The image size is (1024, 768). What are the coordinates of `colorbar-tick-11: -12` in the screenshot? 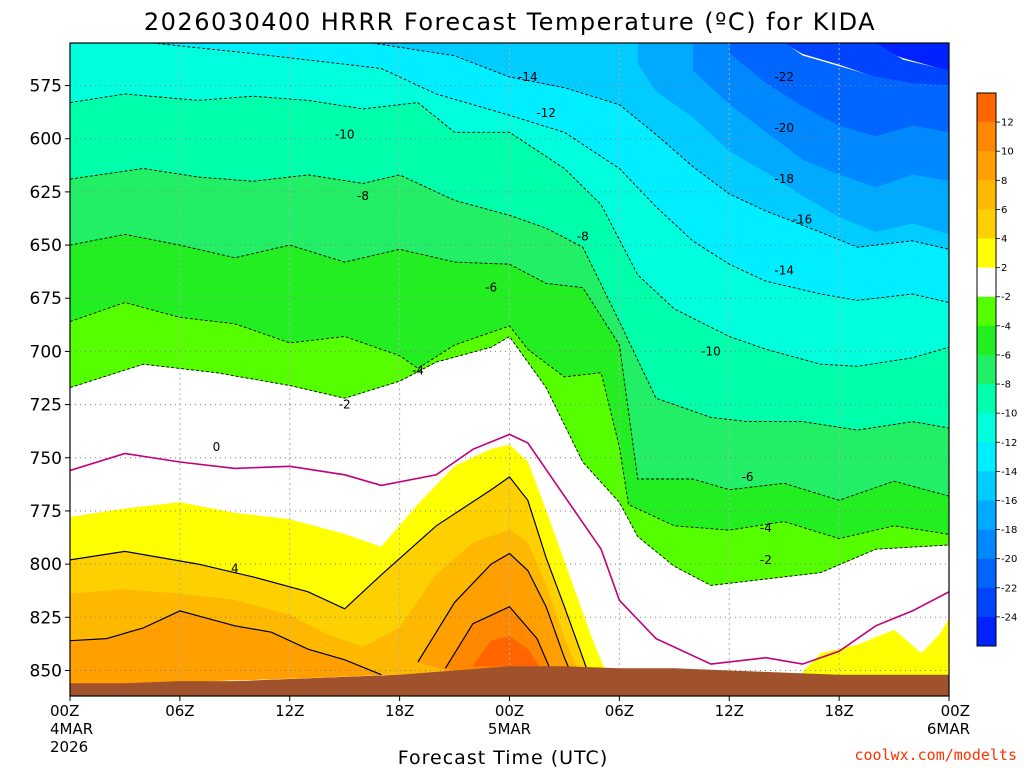 It's located at (1009, 443).